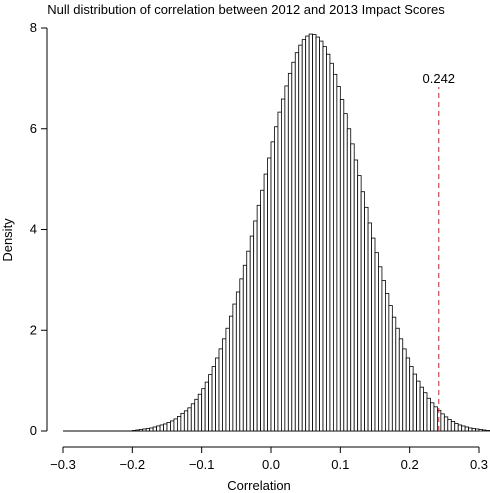  Describe the element at coordinates (269, 459) in the screenshot. I see `x-axis: −0.3 −0.2 −0.1 0.0 0.1 0.2 0.3` at that location.